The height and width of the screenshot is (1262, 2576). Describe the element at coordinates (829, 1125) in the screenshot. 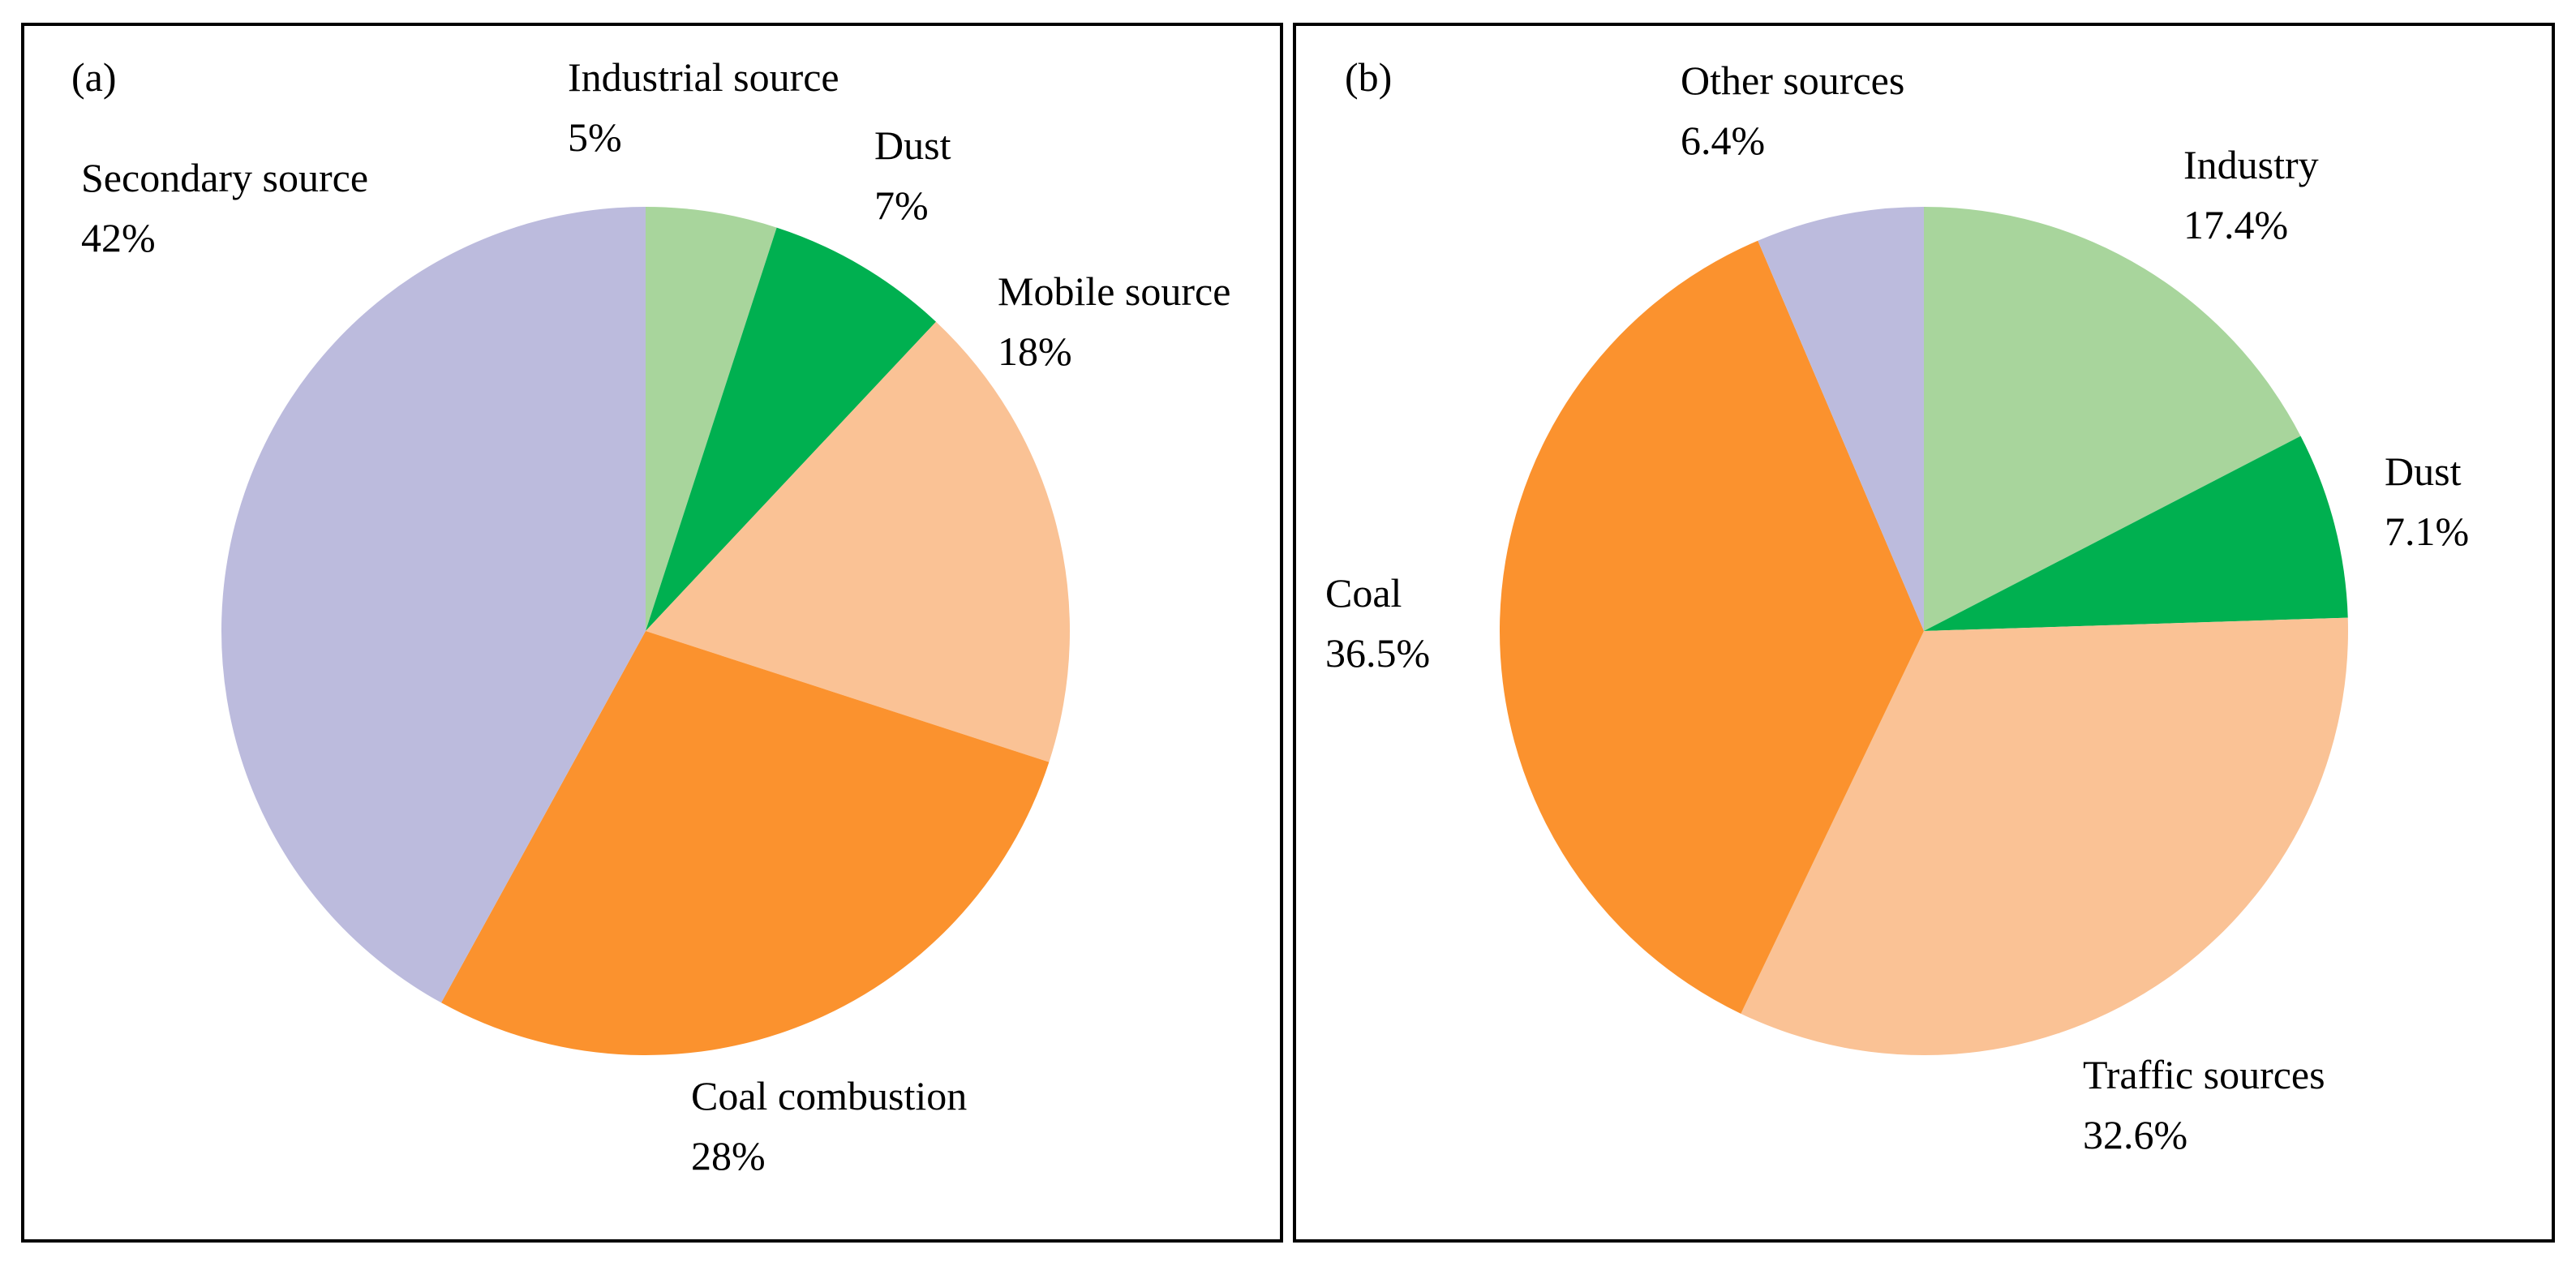

I see `pie-a-label-coal-combustion: Coal combustion 28%` at that location.